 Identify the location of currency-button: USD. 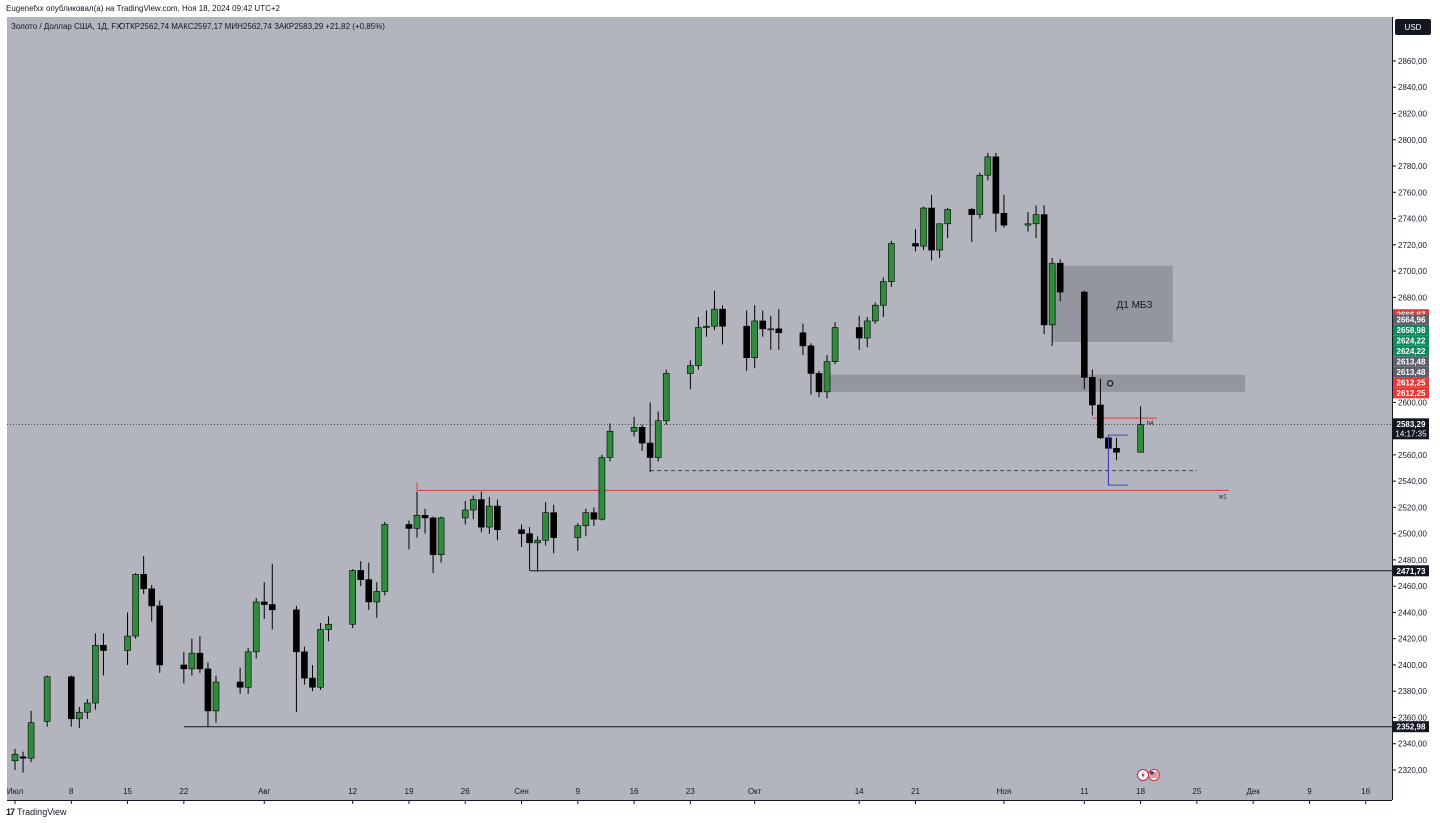
(1413, 27).